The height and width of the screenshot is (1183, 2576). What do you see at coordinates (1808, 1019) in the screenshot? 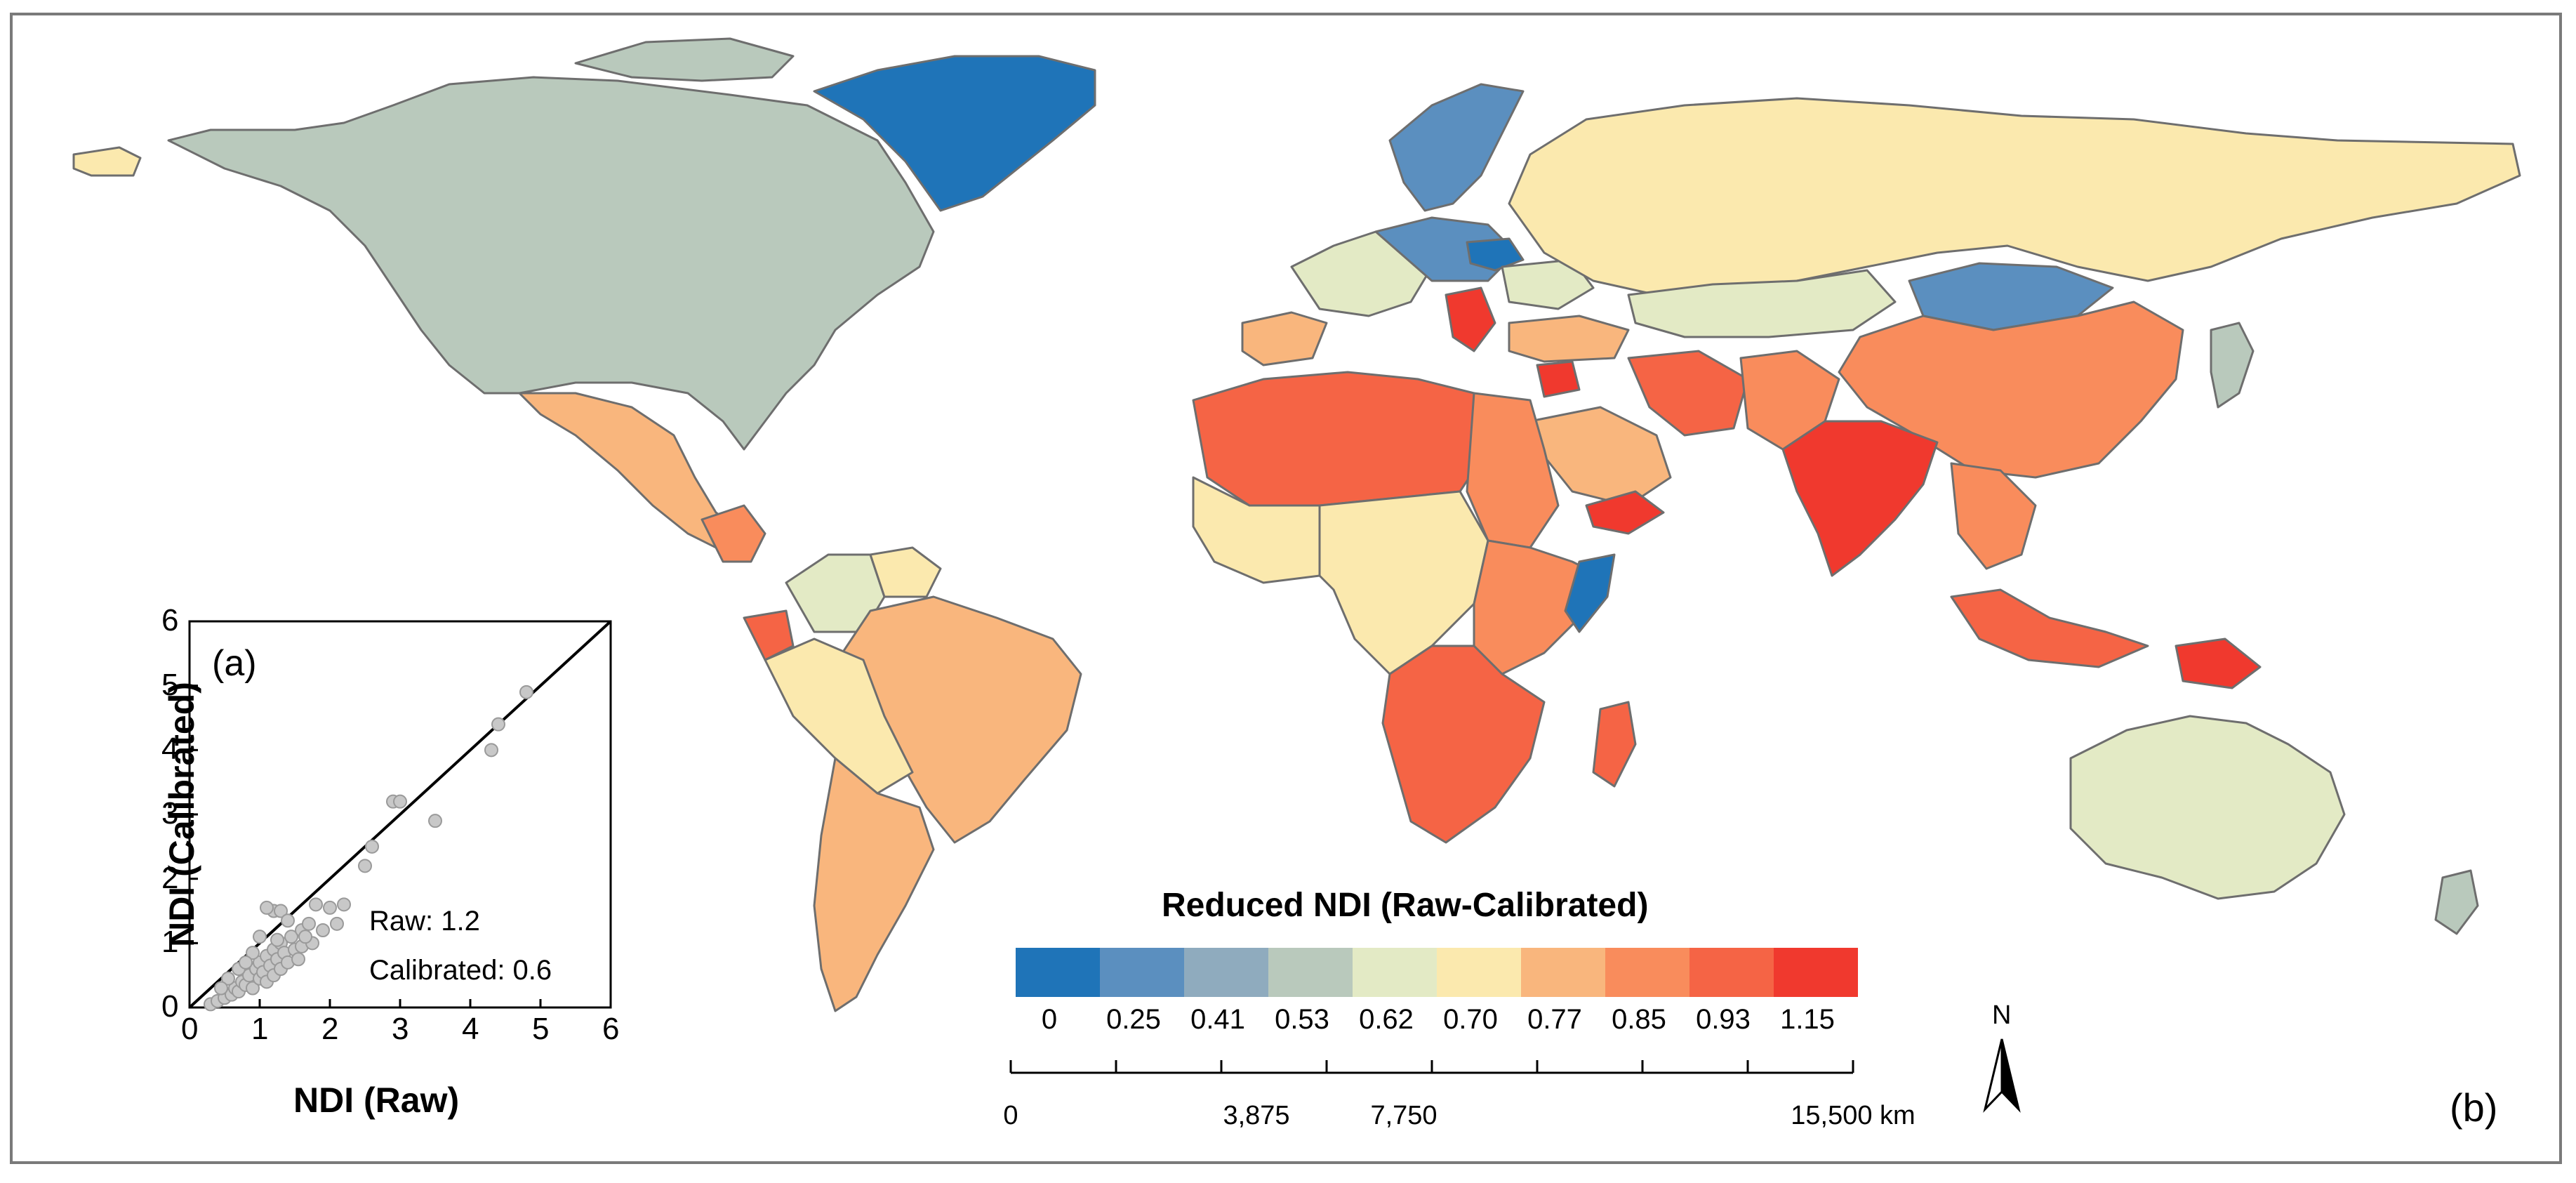
I see `legend-label-9: 1.15` at bounding box center [1808, 1019].